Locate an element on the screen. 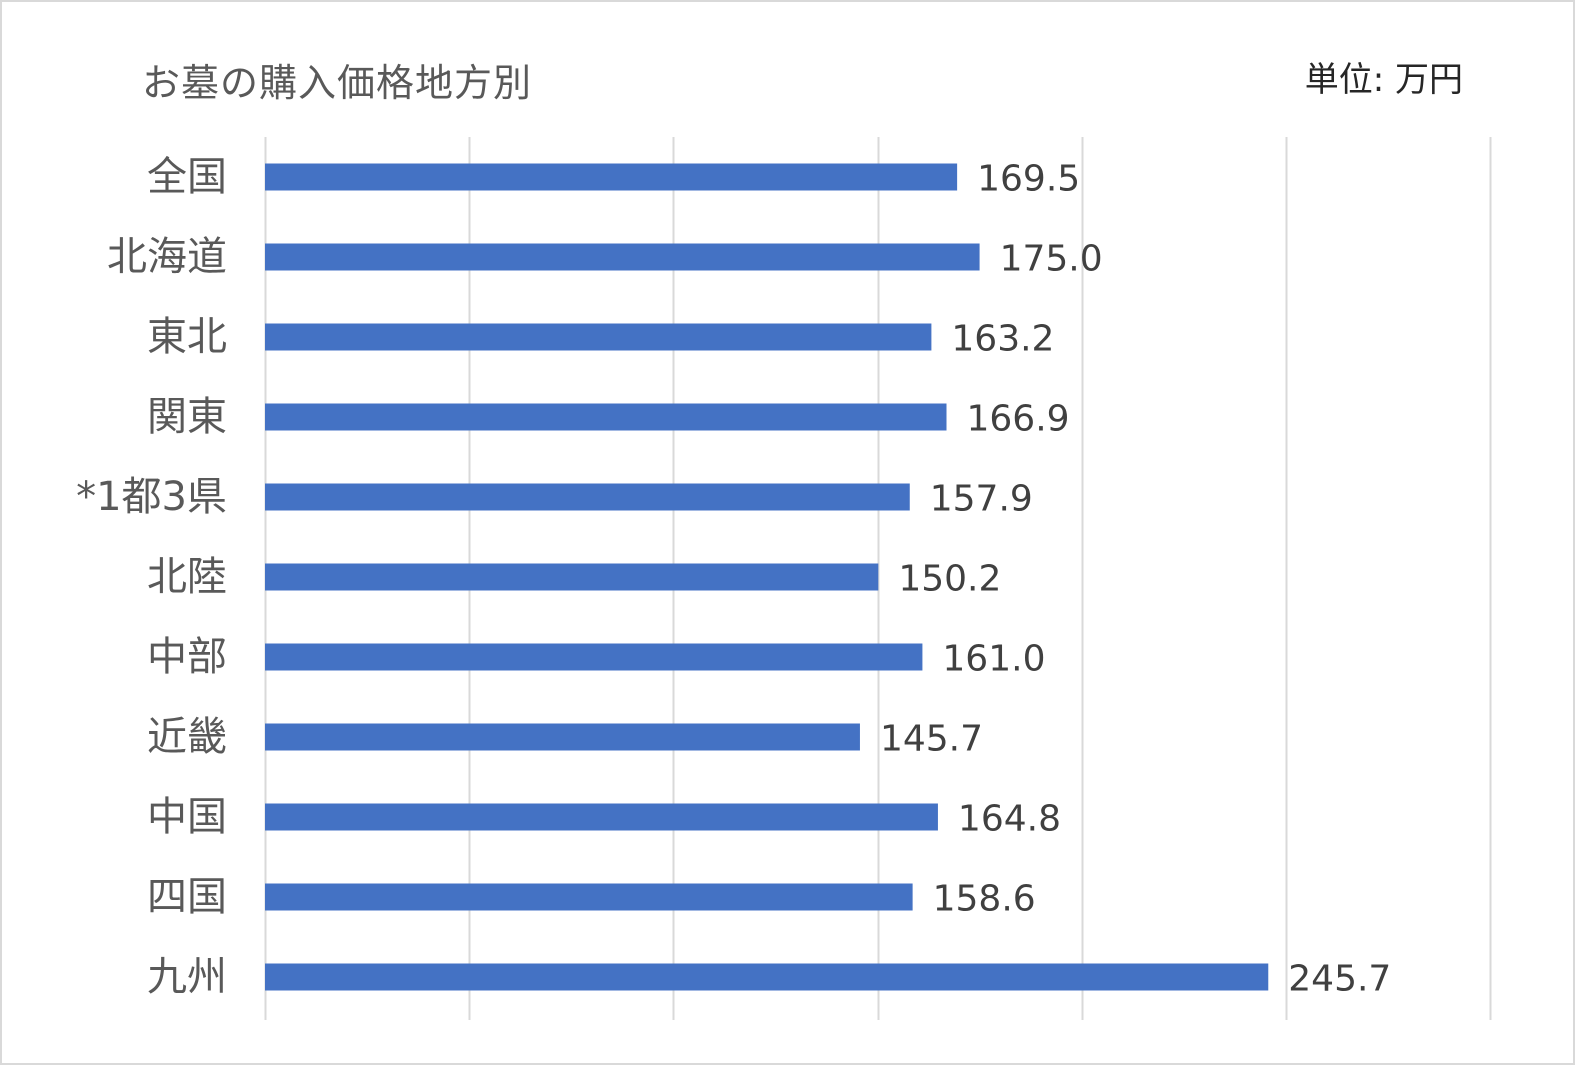 The image size is (1575, 1065). data-label: 169.5 is located at coordinates (1028, 179).